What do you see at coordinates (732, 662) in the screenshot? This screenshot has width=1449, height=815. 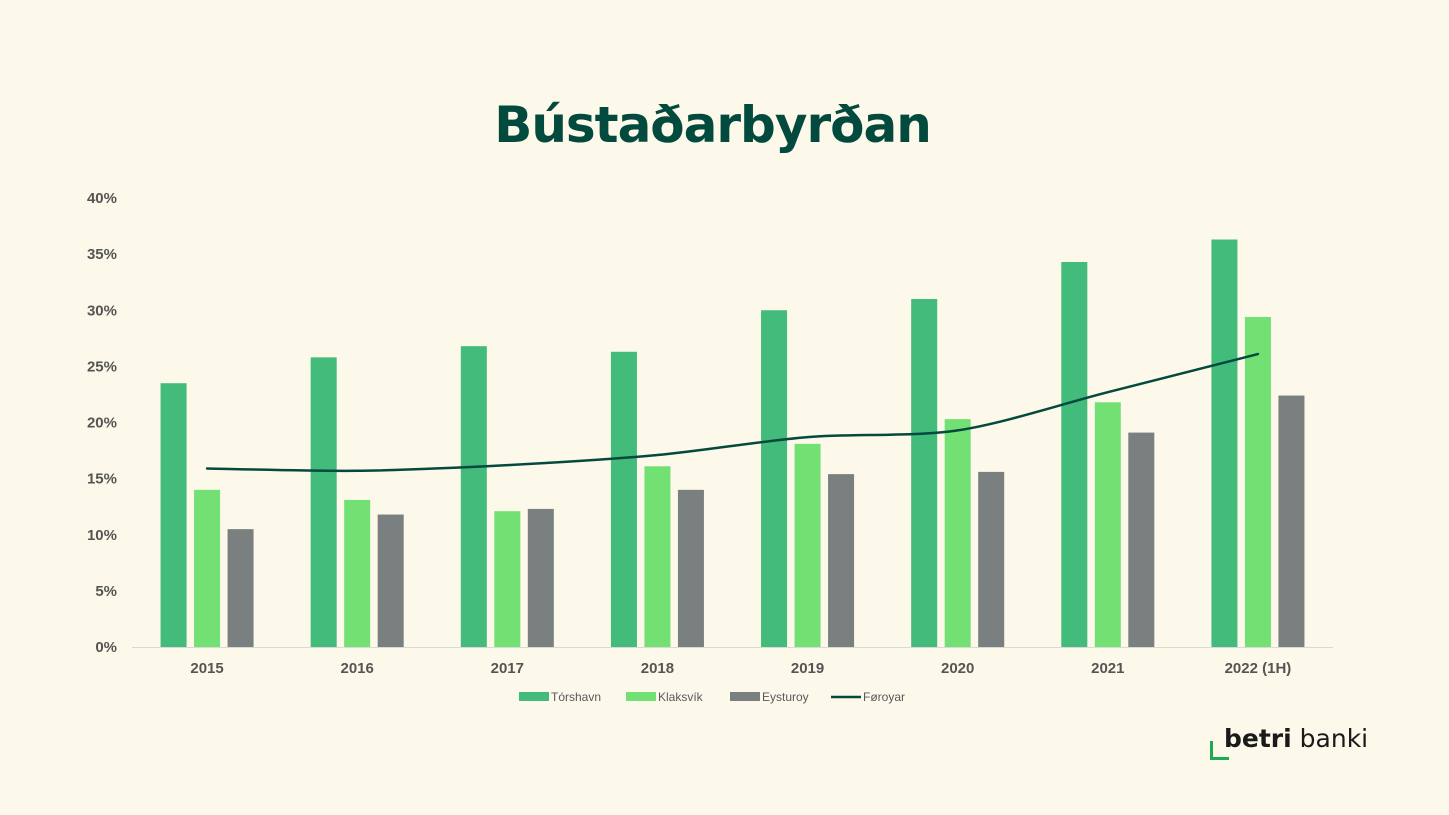 I see `x-axis: 2015 2016 2017 2018 2019 2020 2021 2022 (1H)` at bounding box center [732, 662].